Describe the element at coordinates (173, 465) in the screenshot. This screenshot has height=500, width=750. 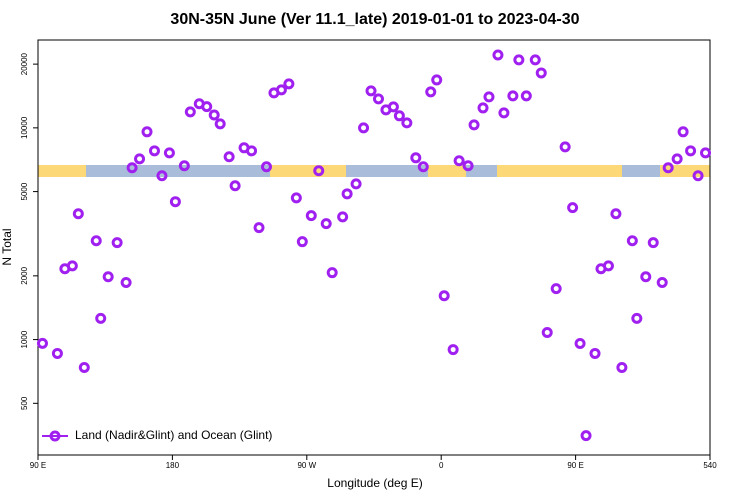
I see `x-tick-label: 180` at that location.